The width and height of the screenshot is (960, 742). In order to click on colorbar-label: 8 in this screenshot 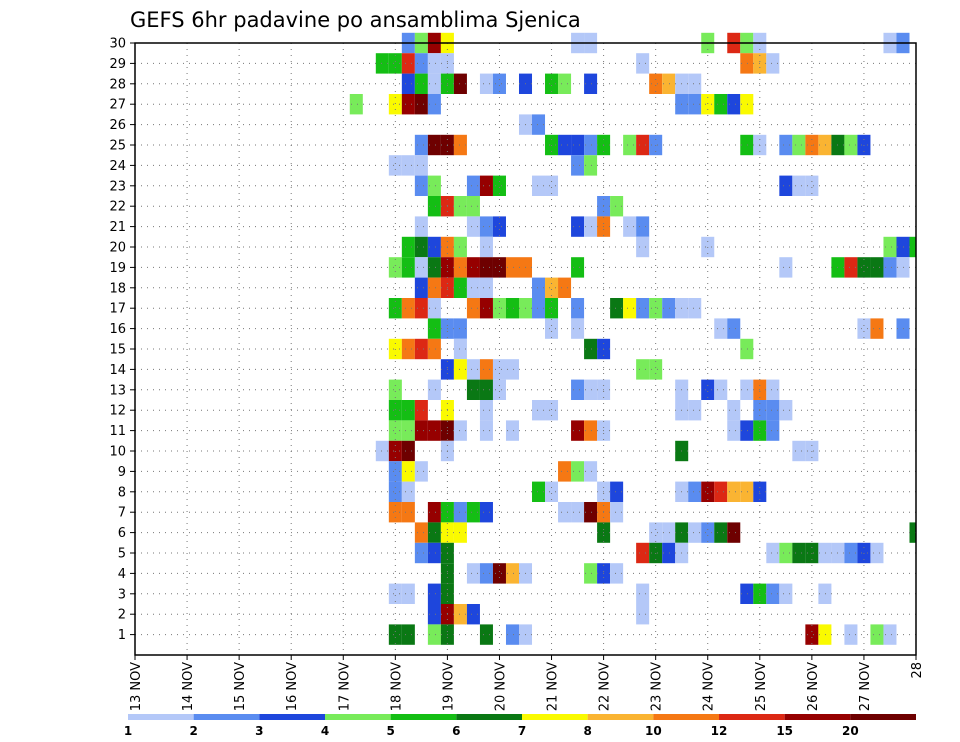, I will do `click(587, 731)`.